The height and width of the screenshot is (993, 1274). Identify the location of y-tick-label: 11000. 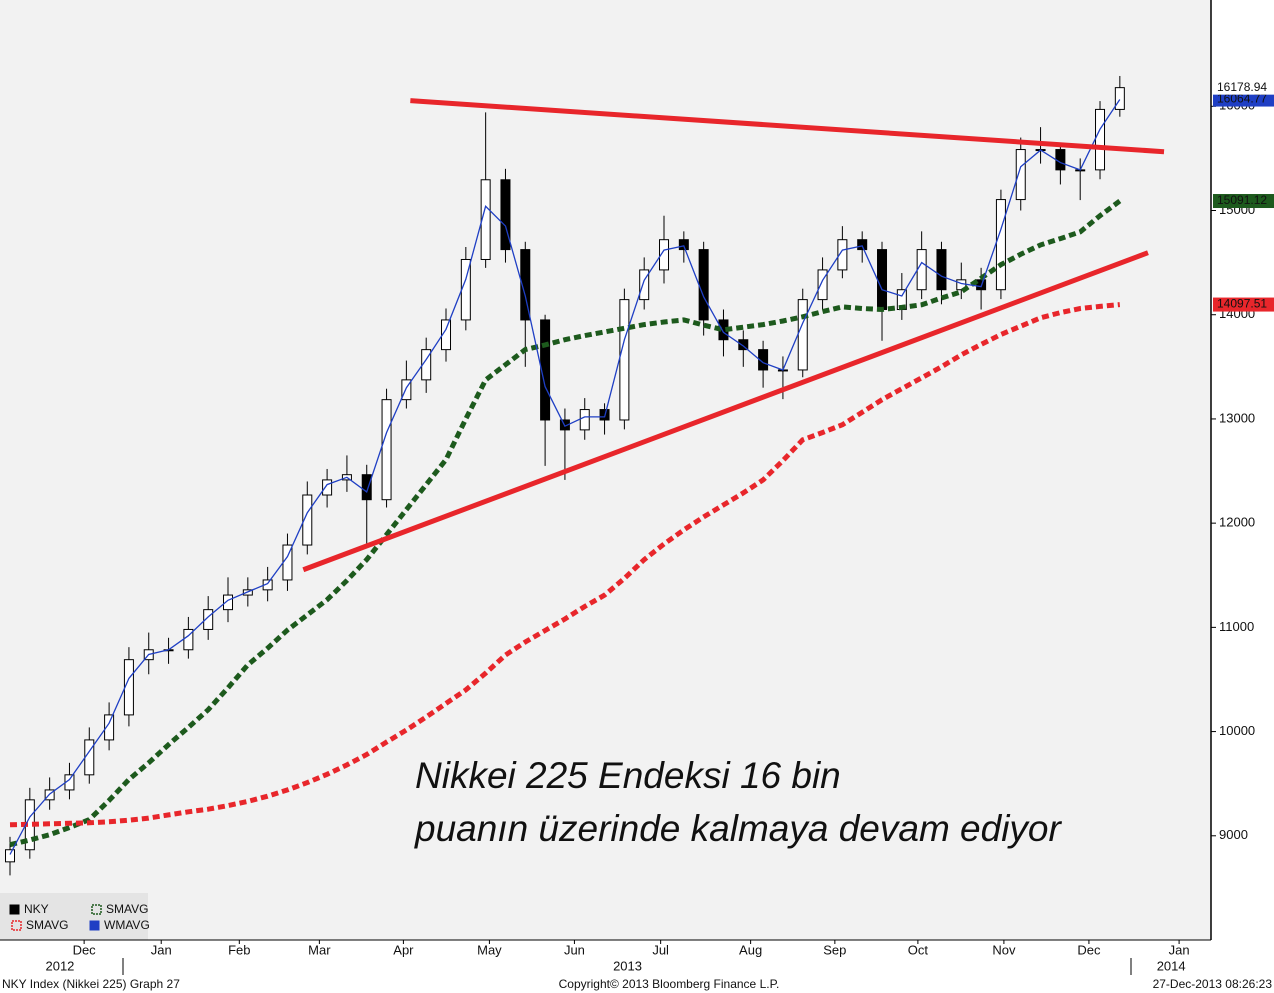
(1236, 626).